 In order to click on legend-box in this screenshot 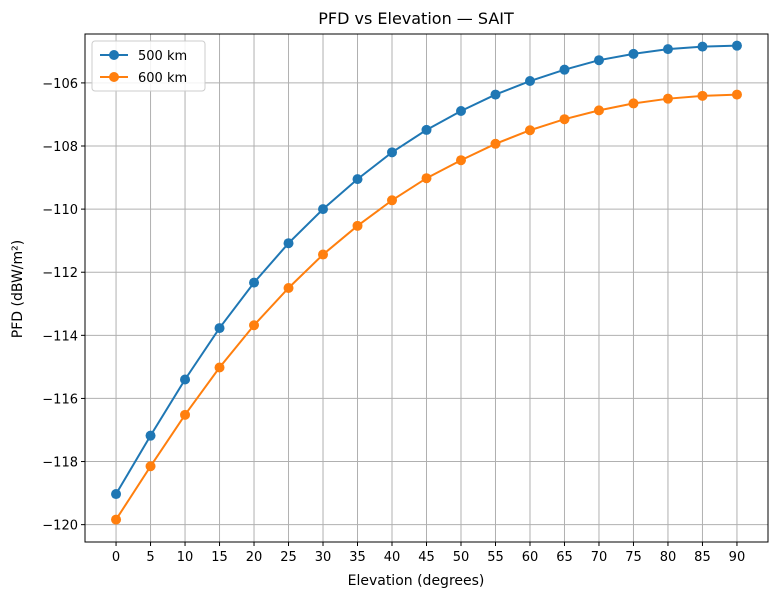, I will do `click(148, 66)`.